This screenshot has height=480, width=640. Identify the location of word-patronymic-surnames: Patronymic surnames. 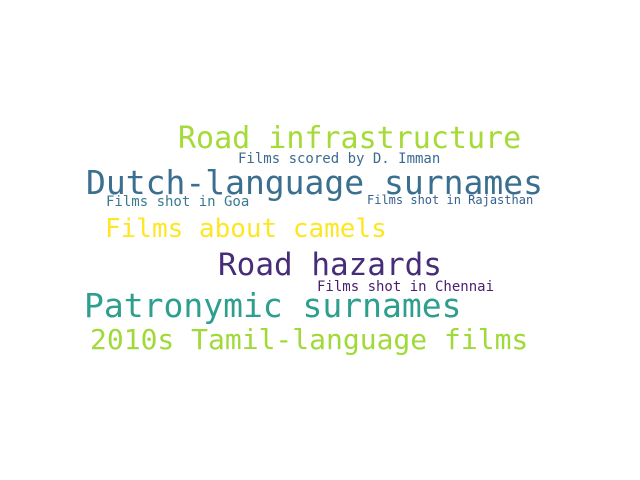
(273, 305).